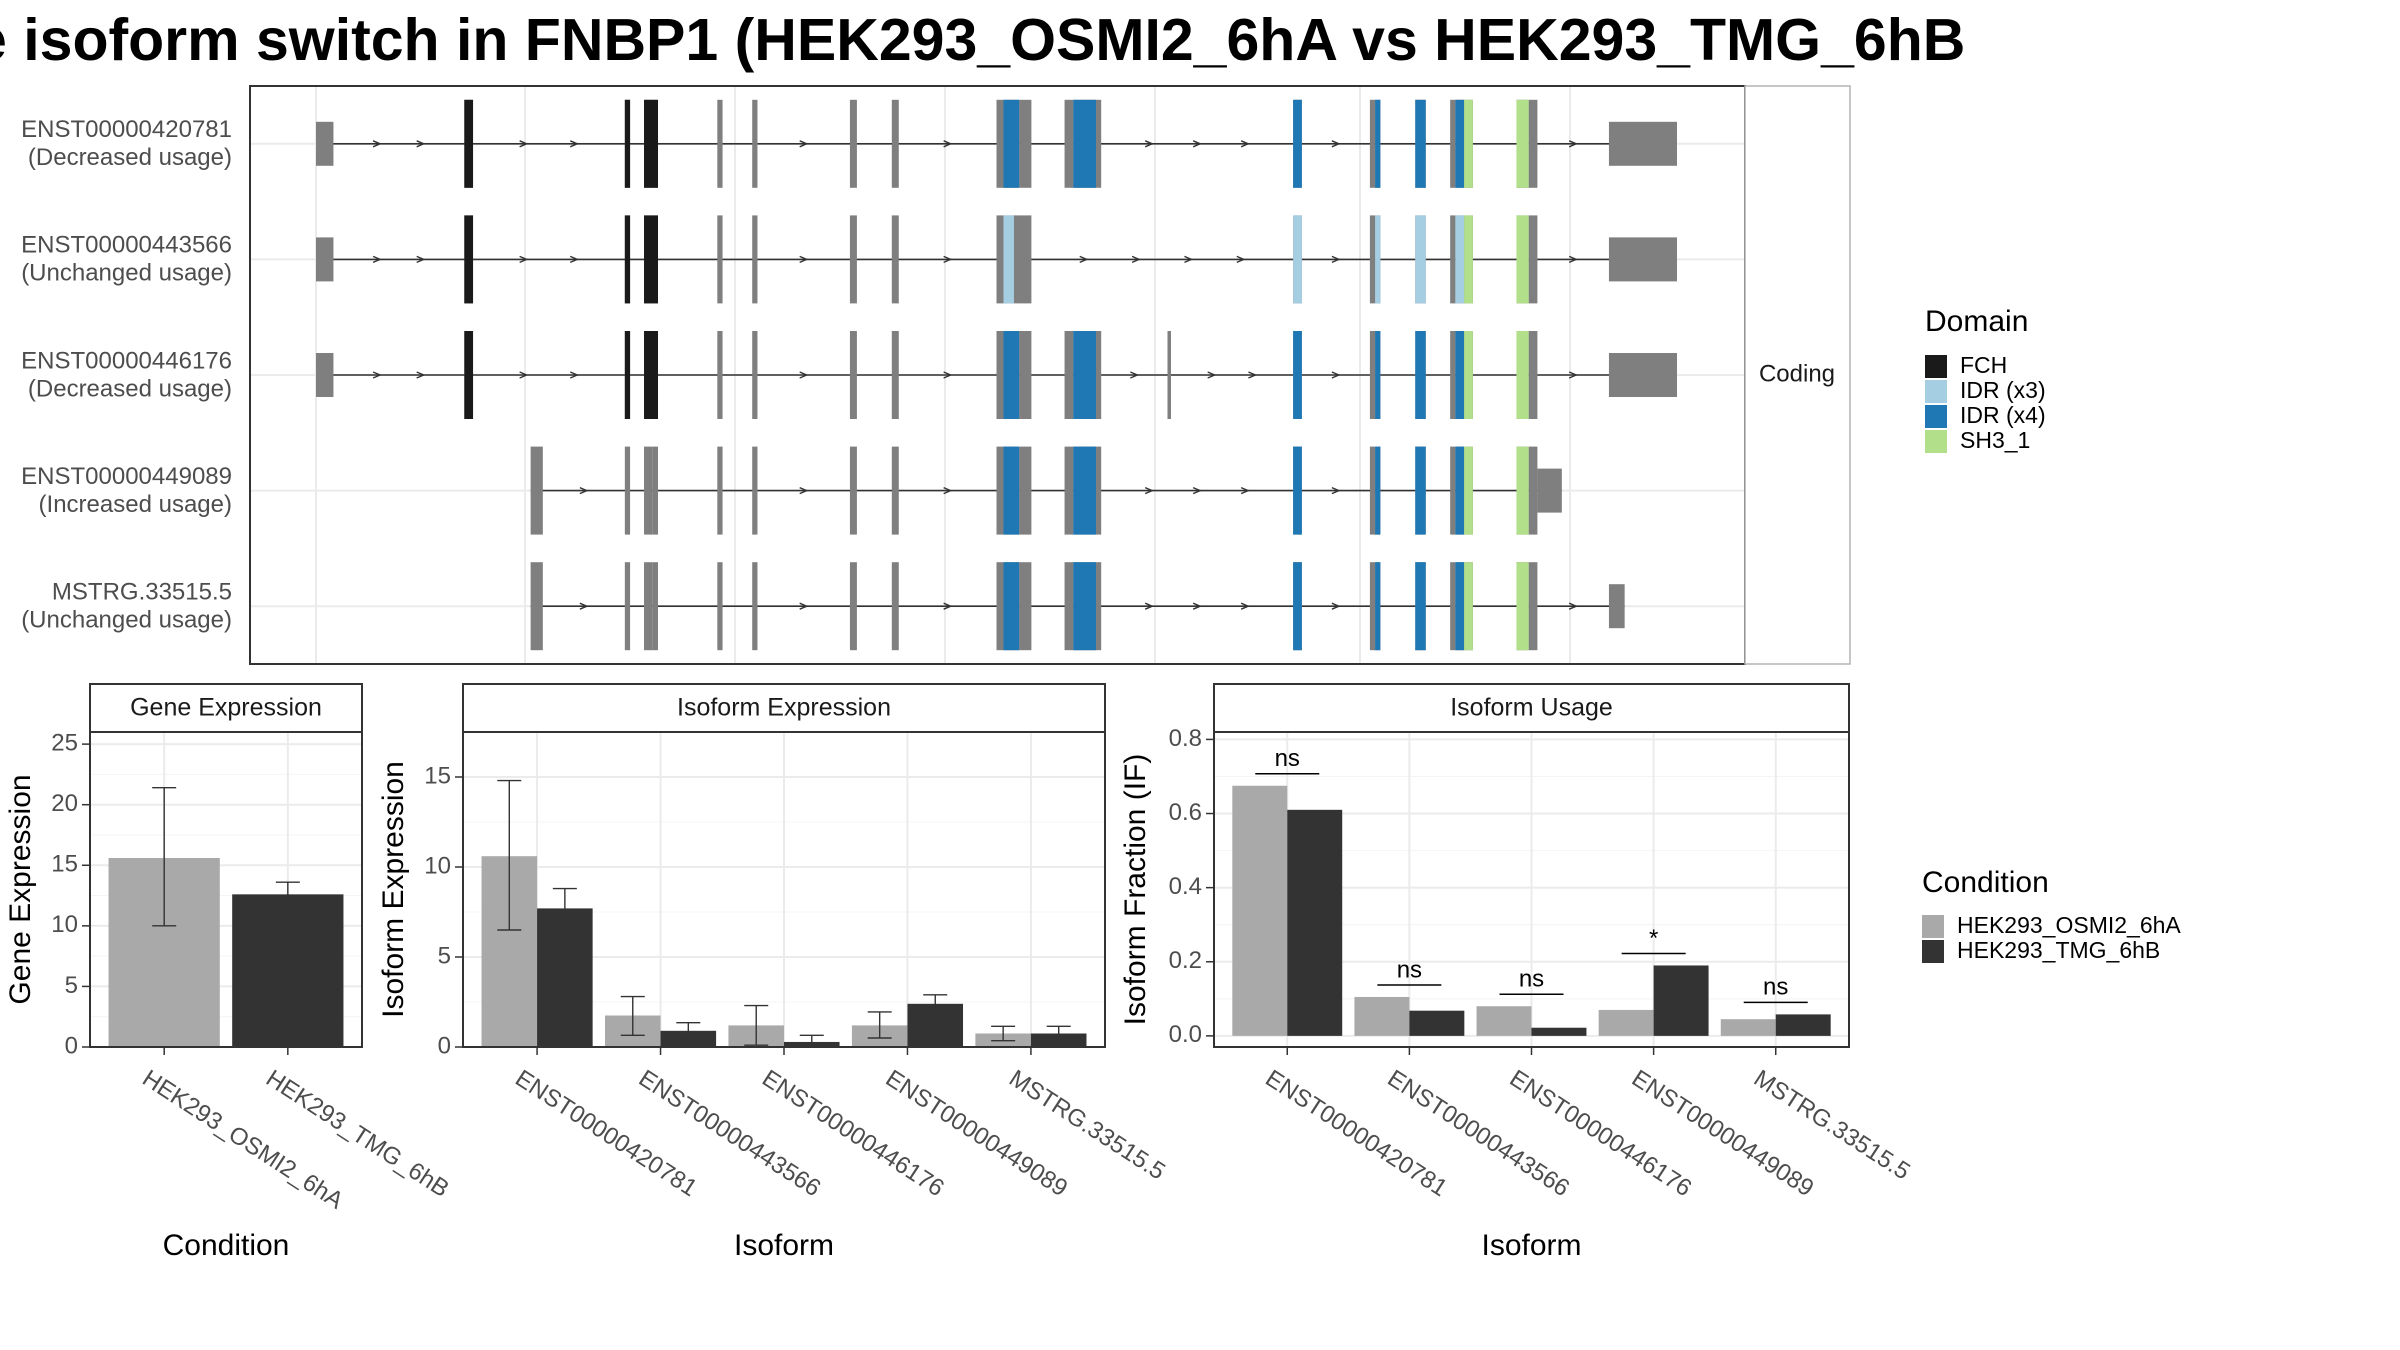 The image size is (2400, 1350). What do you see at coordinates (1976, 321) in the screenshot?
I see `domain-legend-title: Domain` at bounding box center [1976, 321].